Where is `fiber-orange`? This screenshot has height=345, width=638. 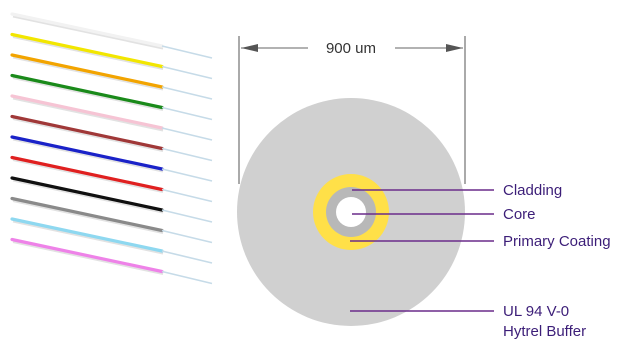 fiber-orange is located at coordinates (87, 71).